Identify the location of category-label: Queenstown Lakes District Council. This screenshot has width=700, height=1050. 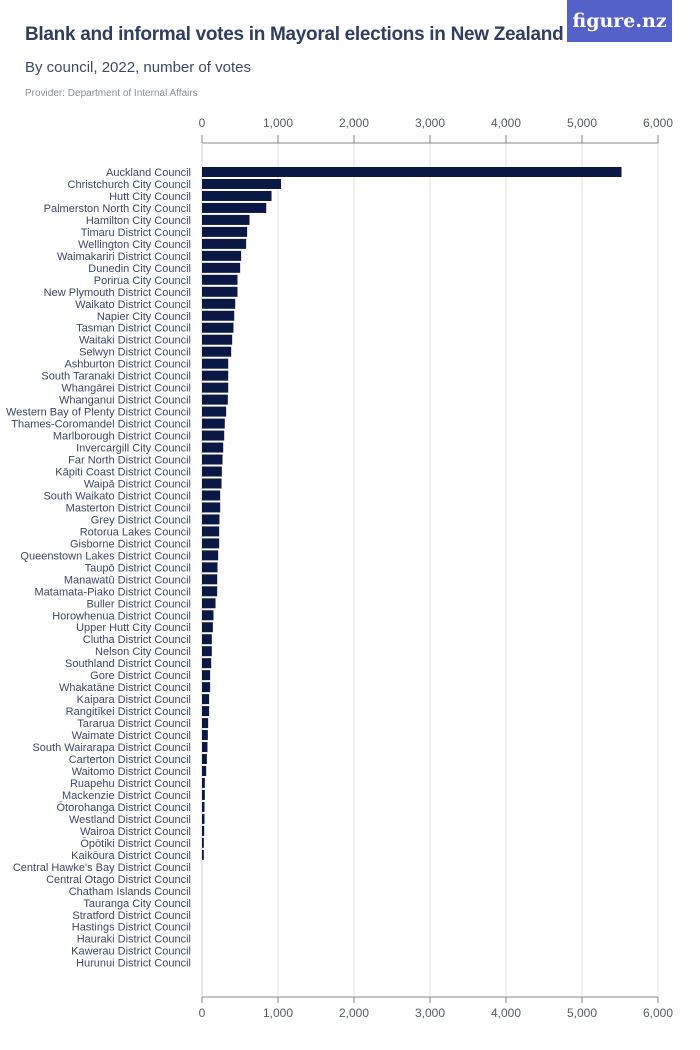
(105, 556).